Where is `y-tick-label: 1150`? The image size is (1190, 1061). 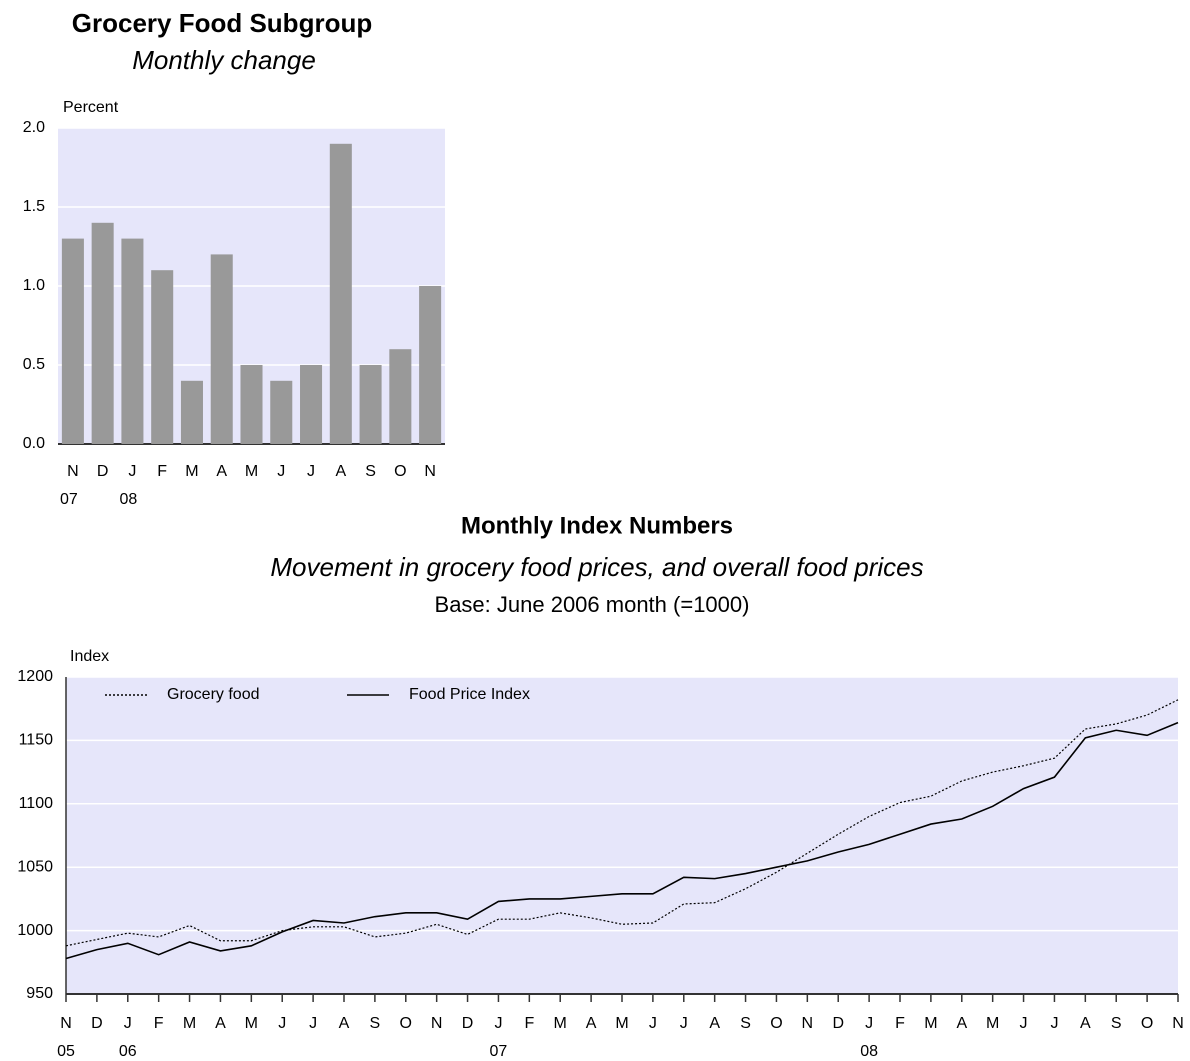 y-tick-label: 1150 is located at coordinates (36, 740).